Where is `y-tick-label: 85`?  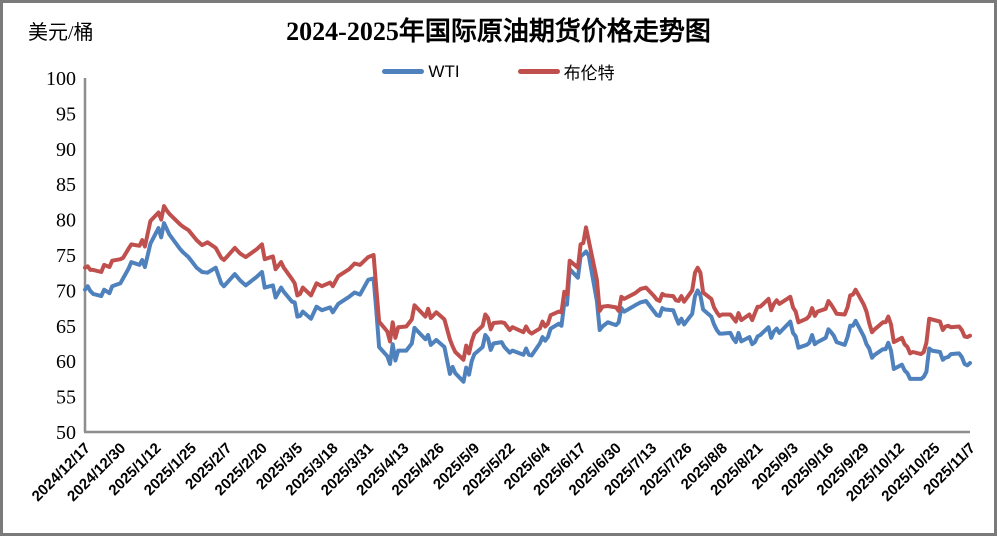
y-tick-label: 85 is located at coordinates (66, 185).